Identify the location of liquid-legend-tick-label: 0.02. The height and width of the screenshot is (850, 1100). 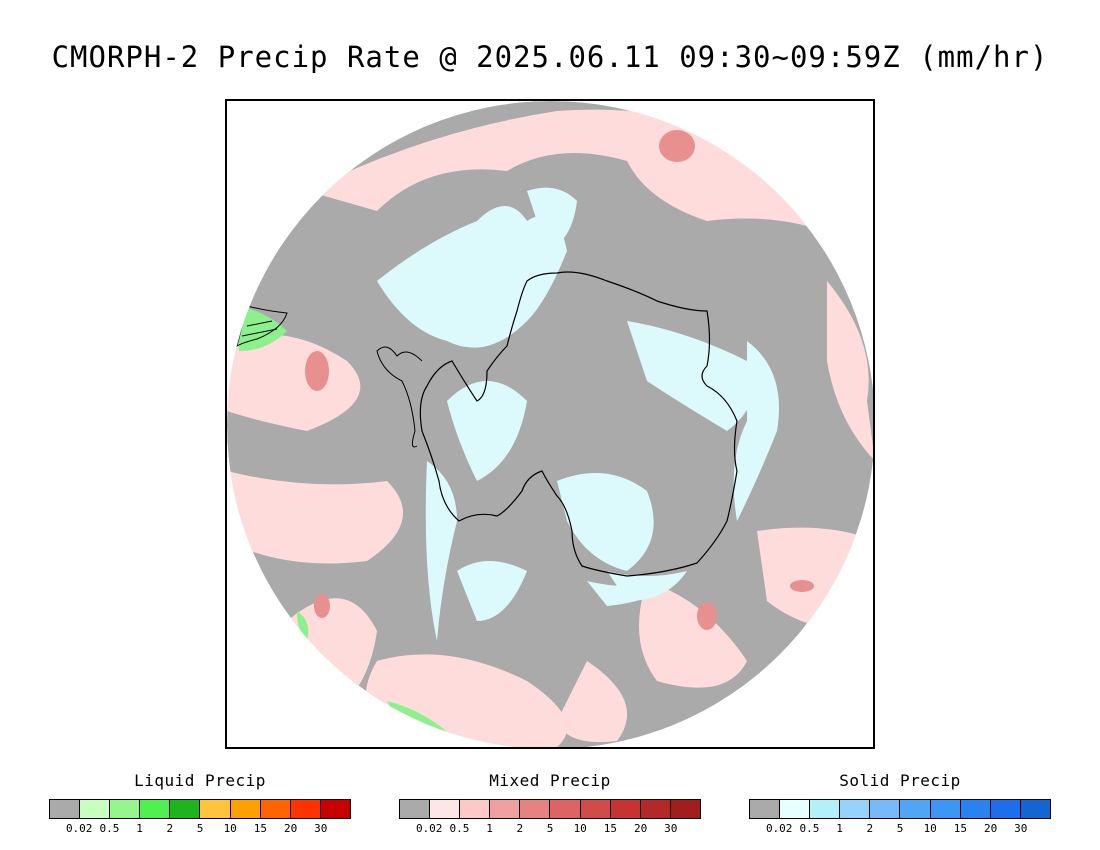
(79, 828).